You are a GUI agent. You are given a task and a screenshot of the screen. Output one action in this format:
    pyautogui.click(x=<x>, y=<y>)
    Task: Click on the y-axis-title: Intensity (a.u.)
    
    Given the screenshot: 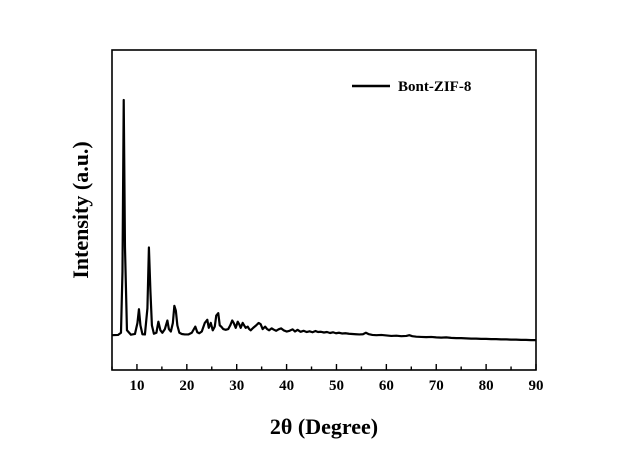 What is the action you would take?
    pyautogui.click(x=80, y=210)
    